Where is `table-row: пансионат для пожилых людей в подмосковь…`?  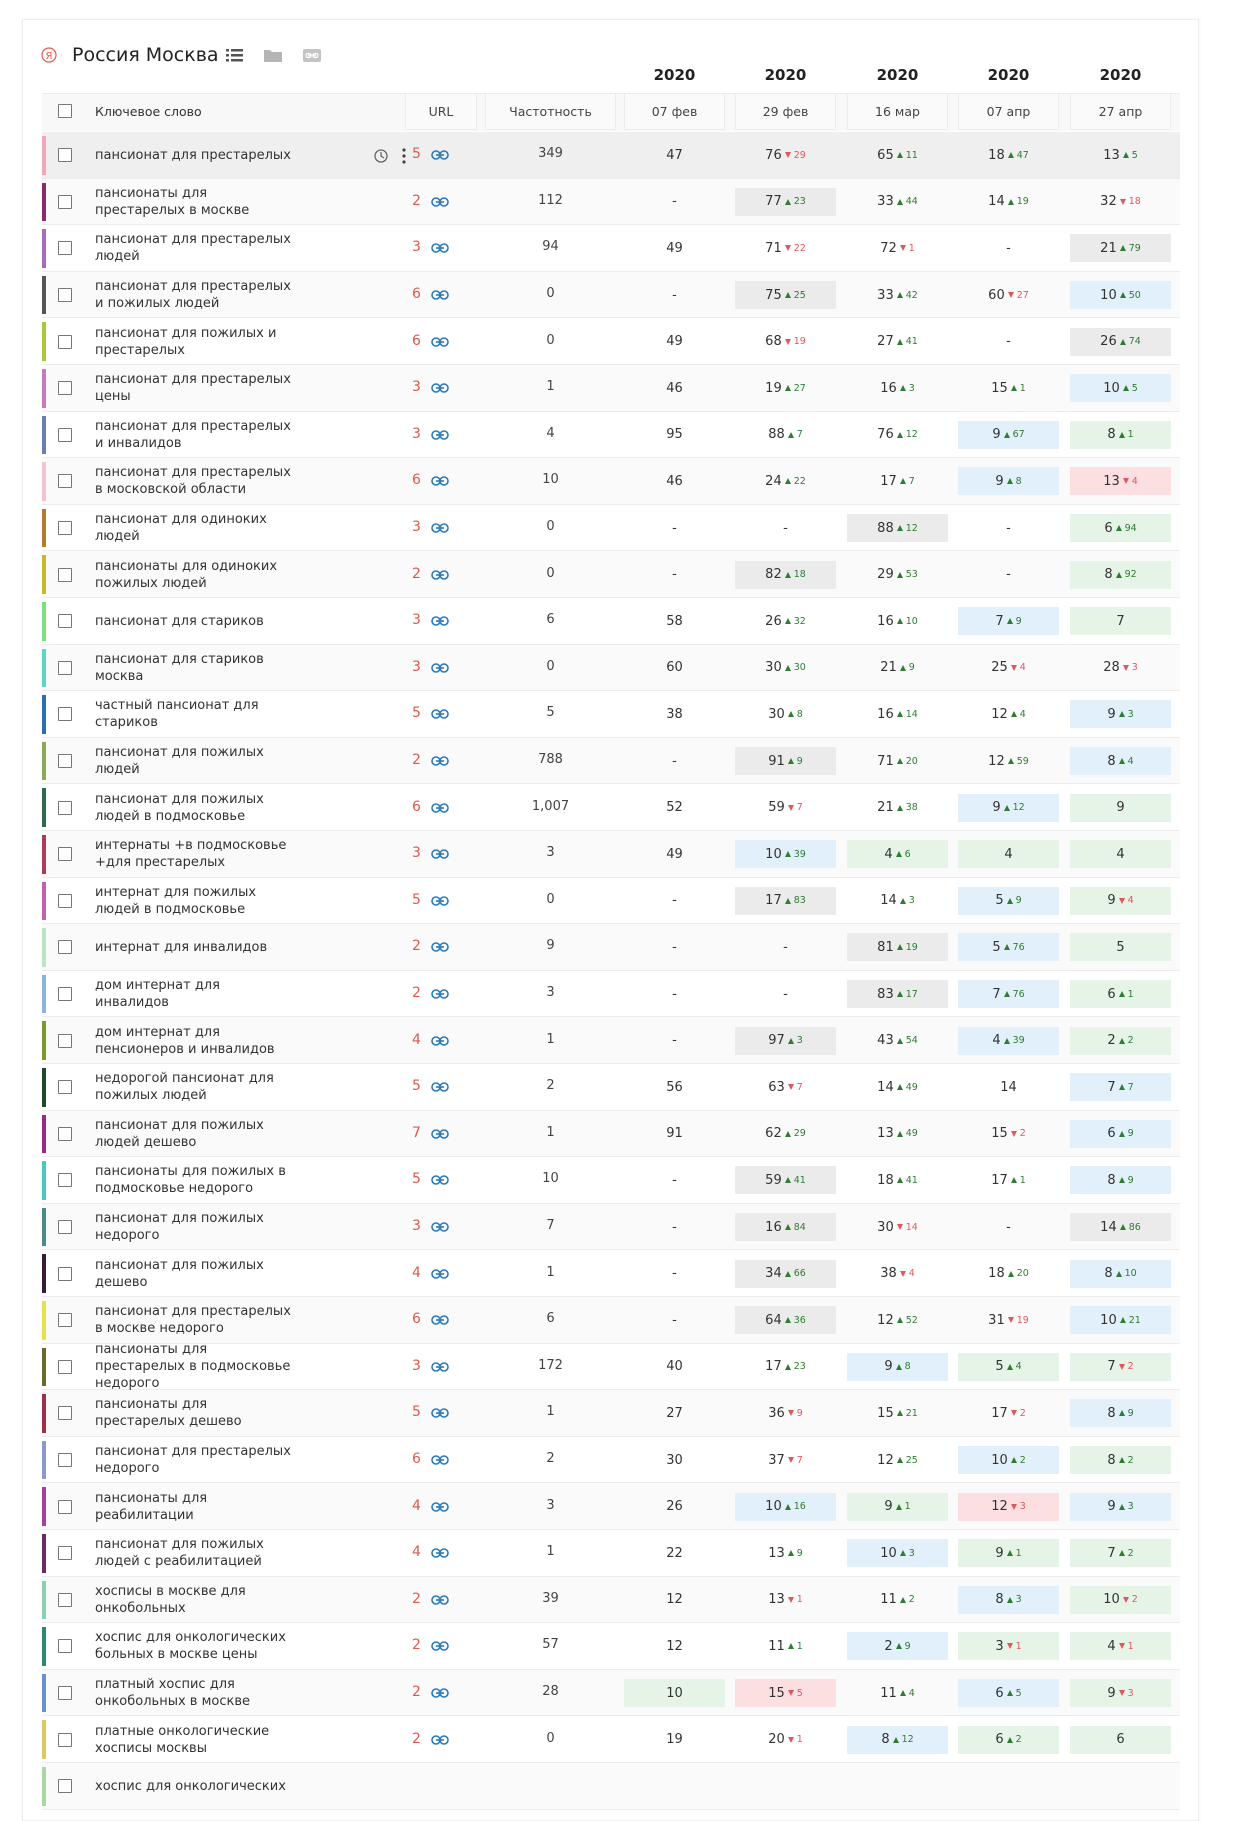 table-row: пансионат для пожилых людей в подмосковь… is located at coordinates (611, 807).